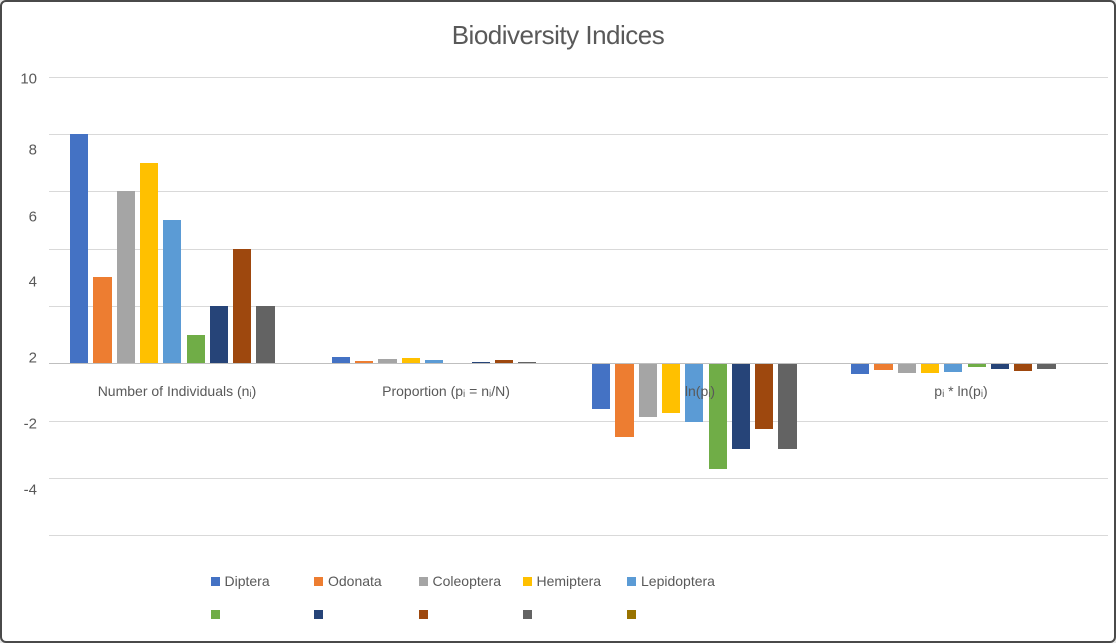  I want to click on legend-entry: Diptera, so click(240, 581).